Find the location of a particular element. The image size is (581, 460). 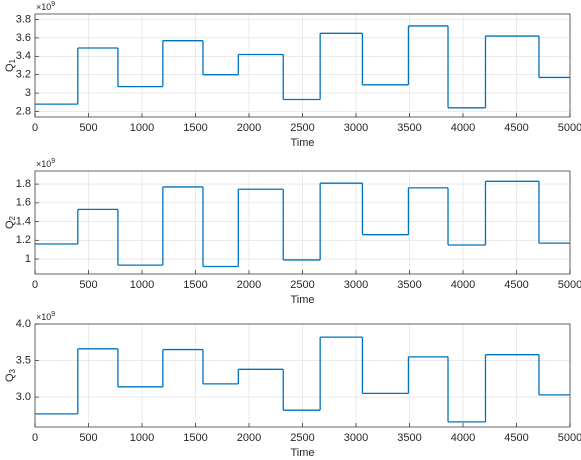

y-tick-label: 3.8 is located at coordinates (23, 19).